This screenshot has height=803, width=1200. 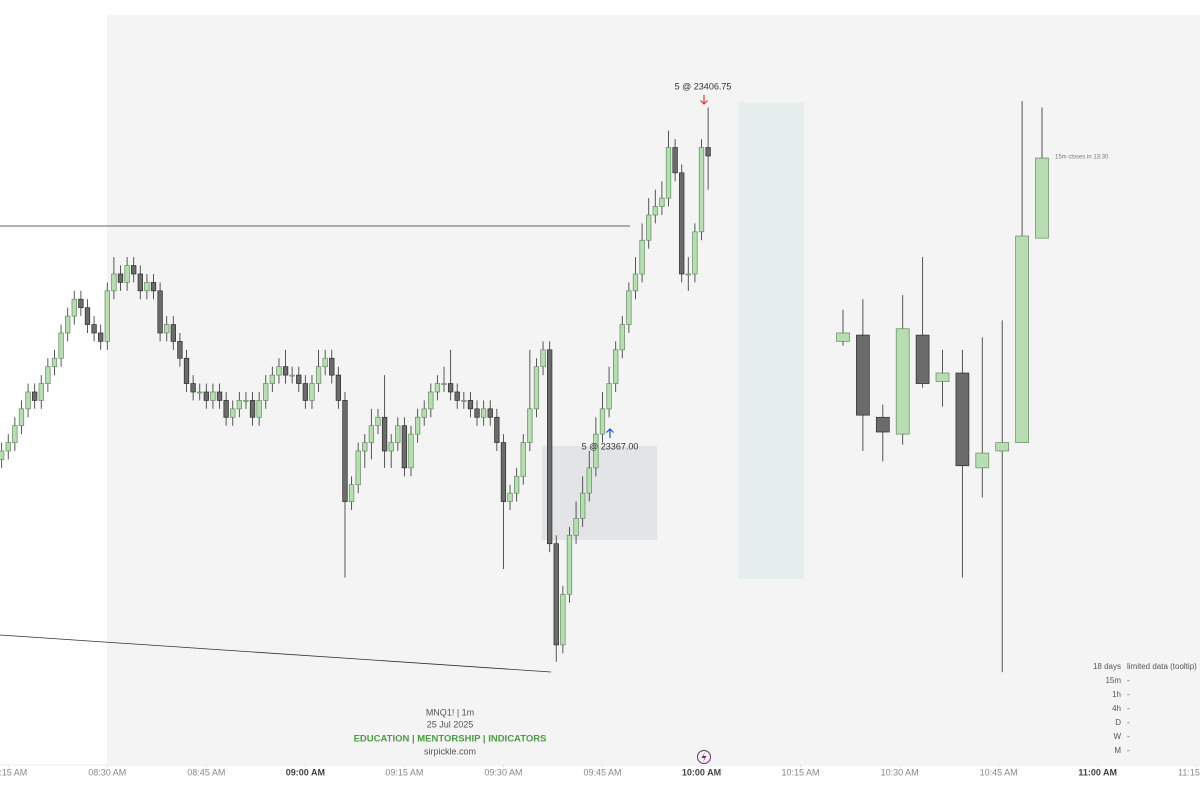 I want to click on x-tick-label: 10:15 AM, so click(x=801, y=772).